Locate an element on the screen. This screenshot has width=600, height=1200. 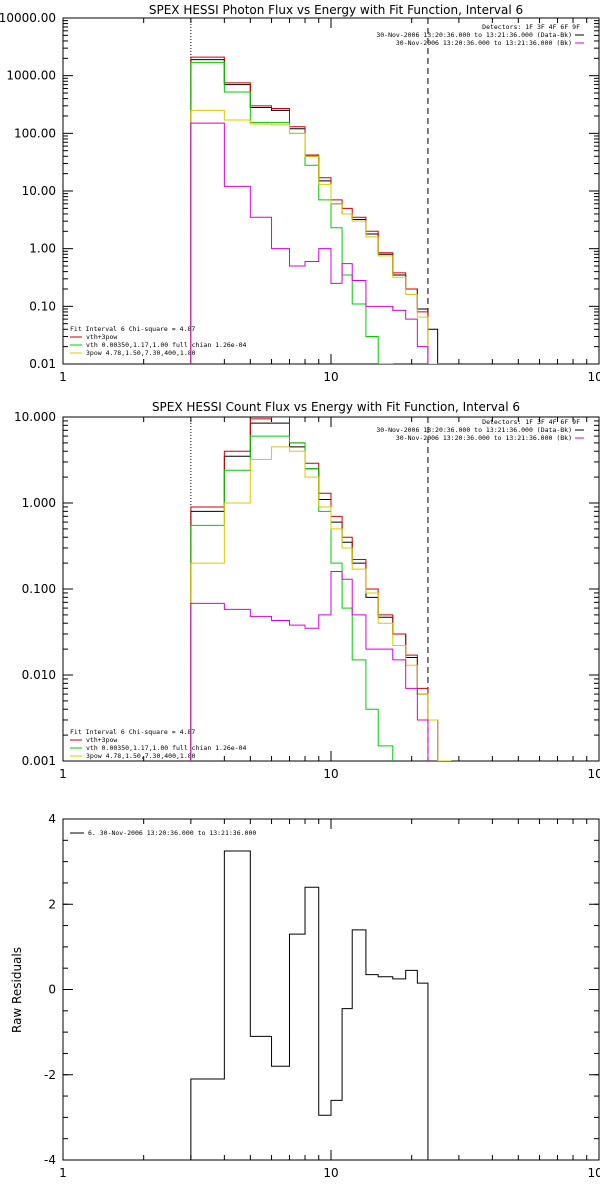
count-flux-detectors-label: Detectors: 1F 3F 4F 6F 9F is located at coordinates (531, 422).